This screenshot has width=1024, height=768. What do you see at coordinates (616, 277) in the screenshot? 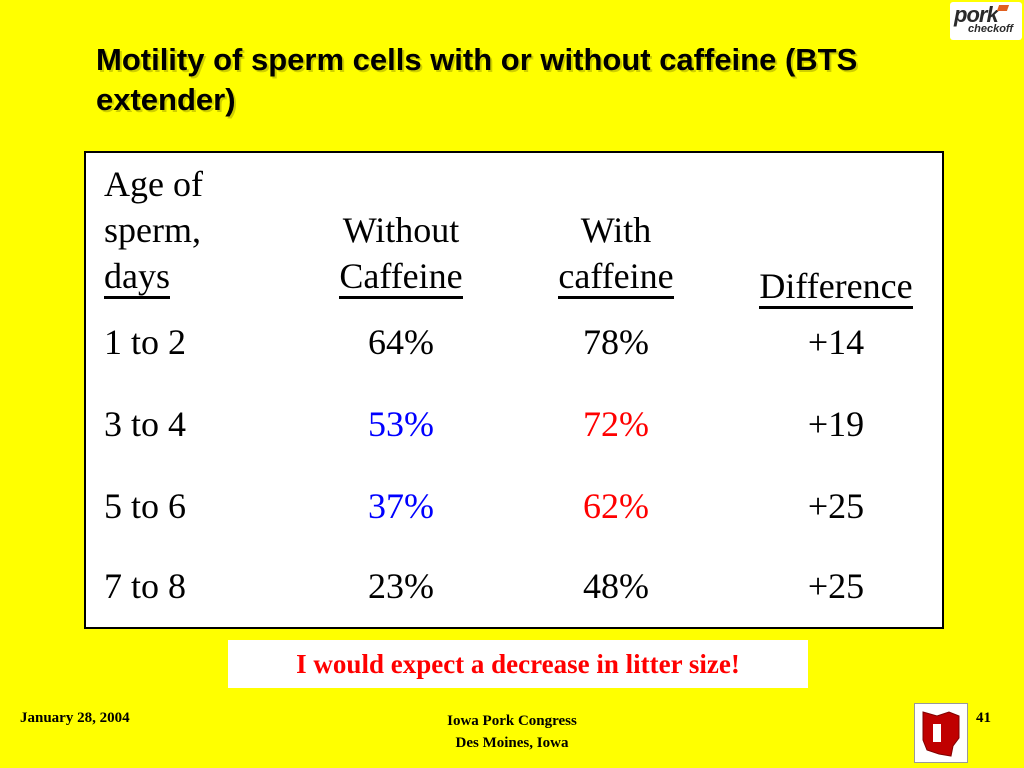
I see `header-with-line2: caffeine` at bounding box center [616, 277].